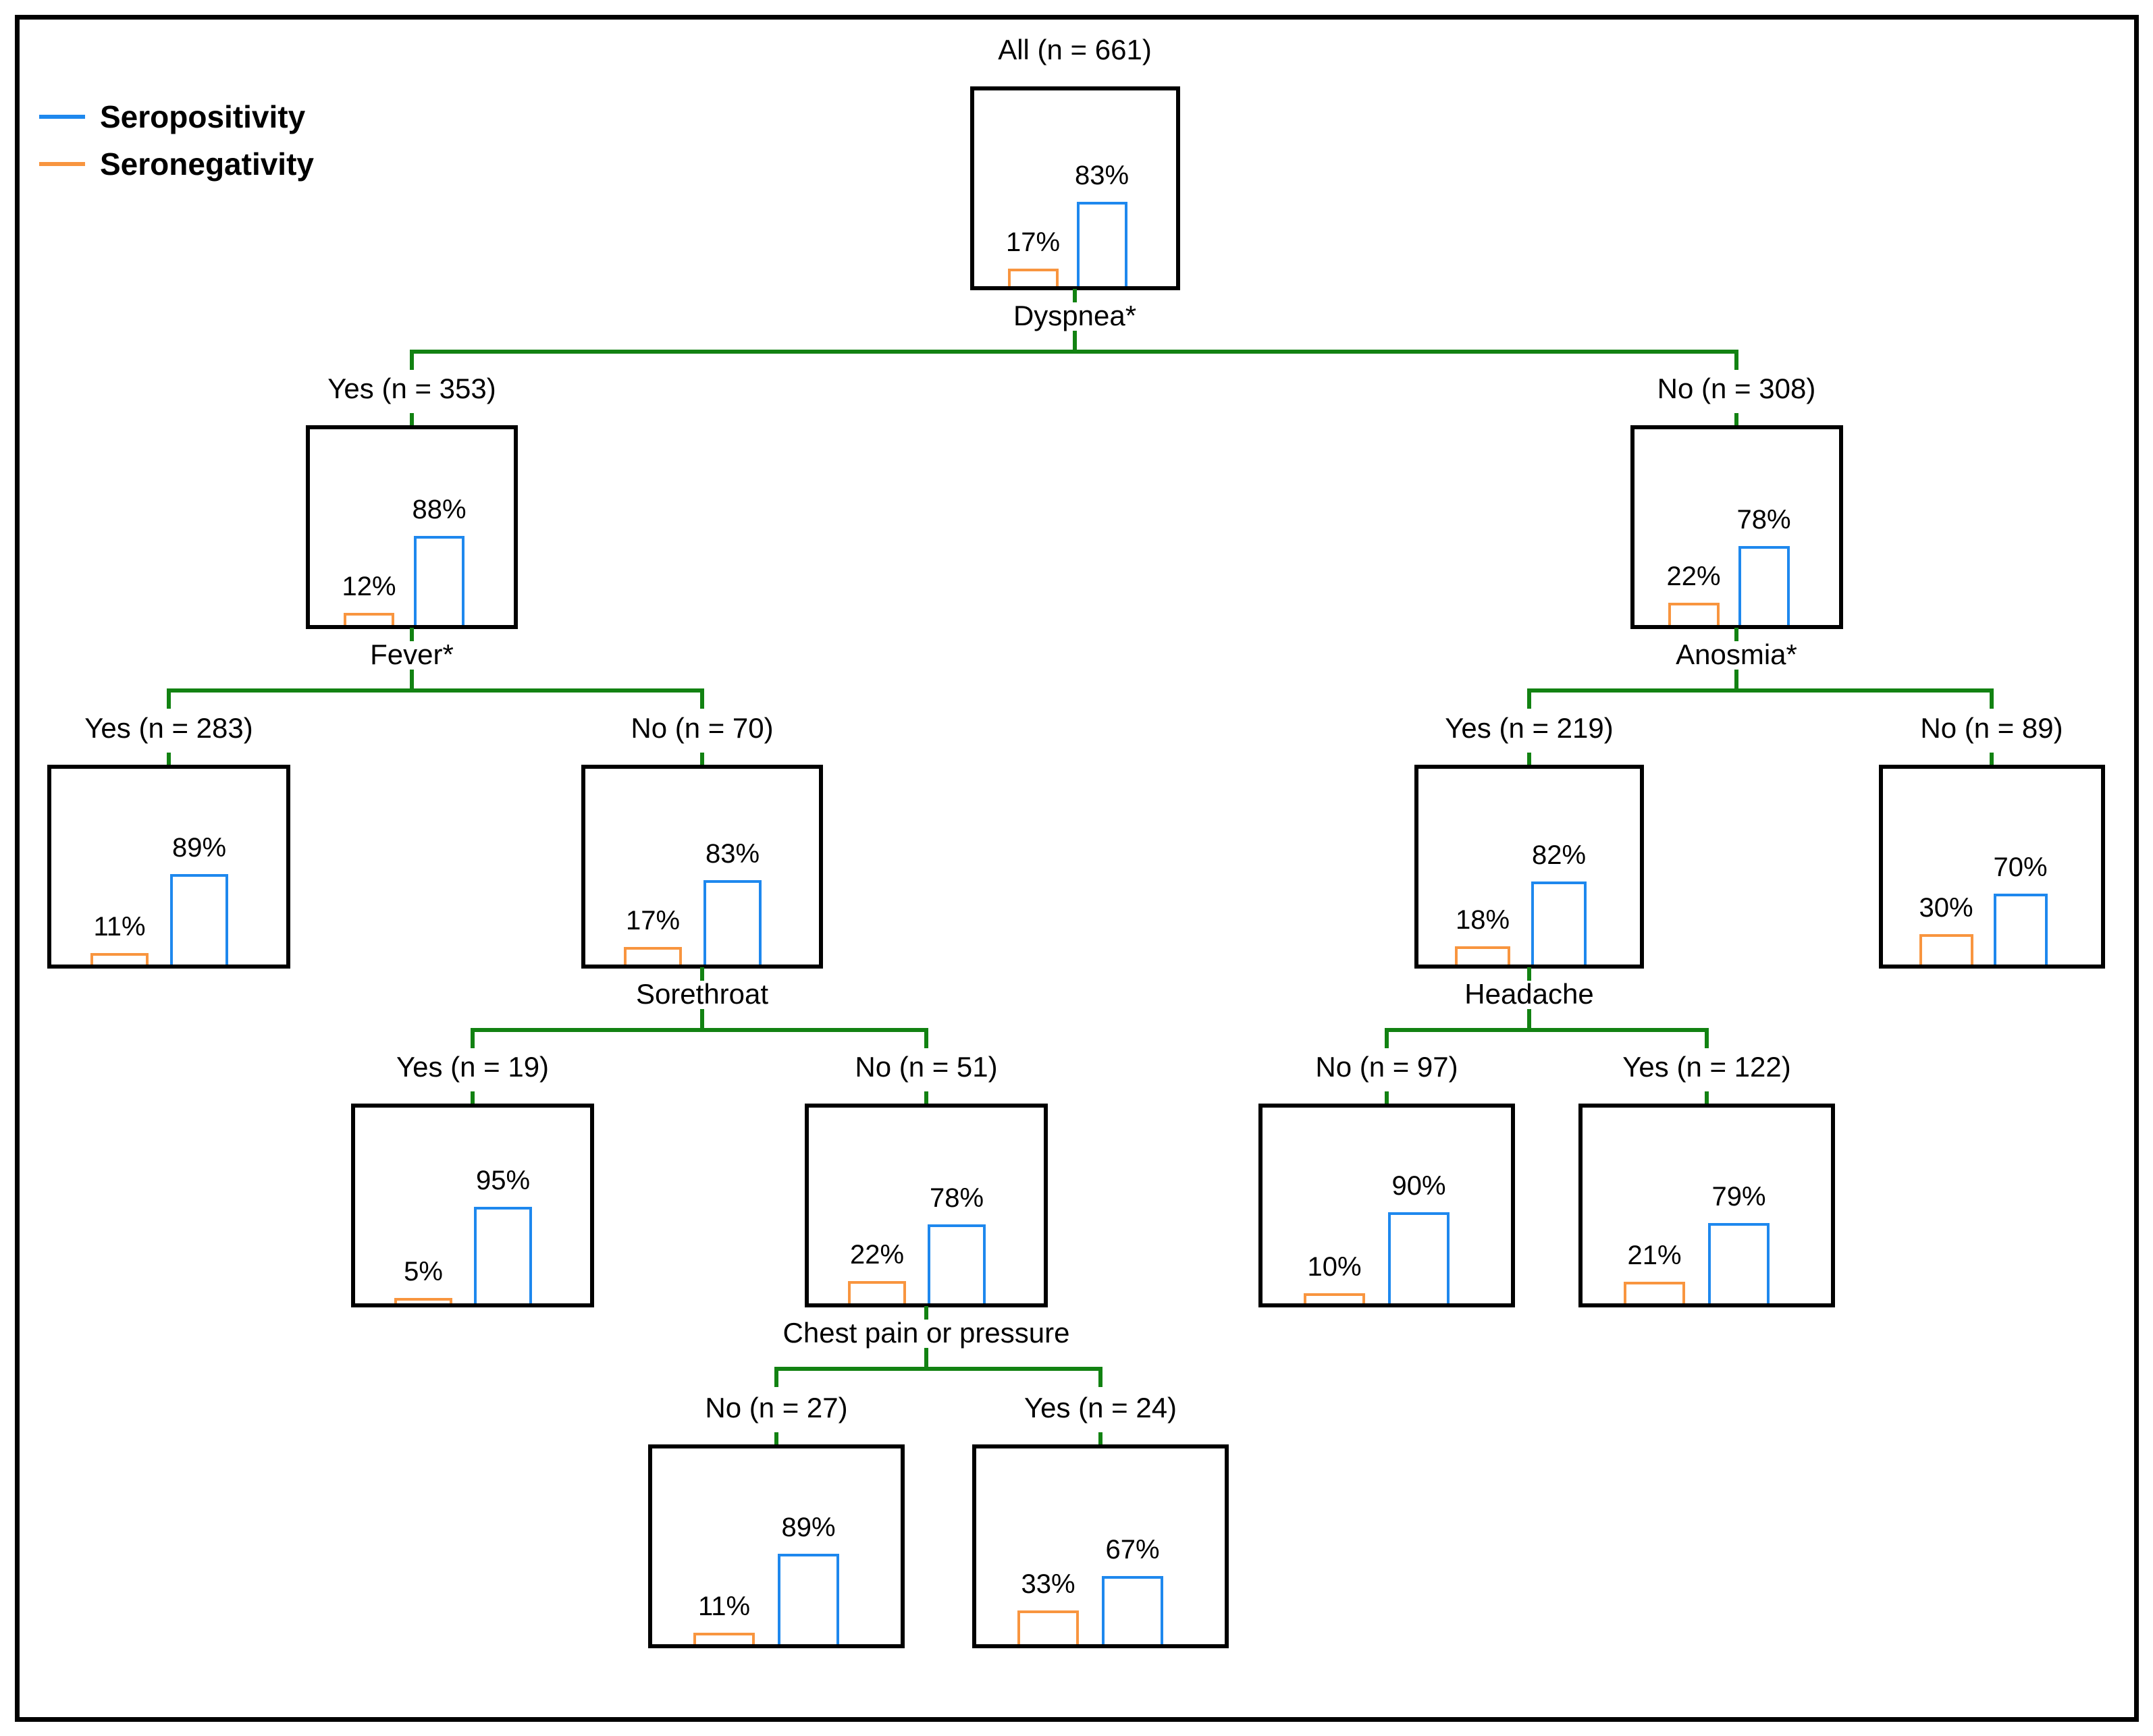  What do you see at coordinates (176, 164) in the screenshot?
I see `legend-item-seronegativity: Seronegativity` at bounding box center [176, 164].